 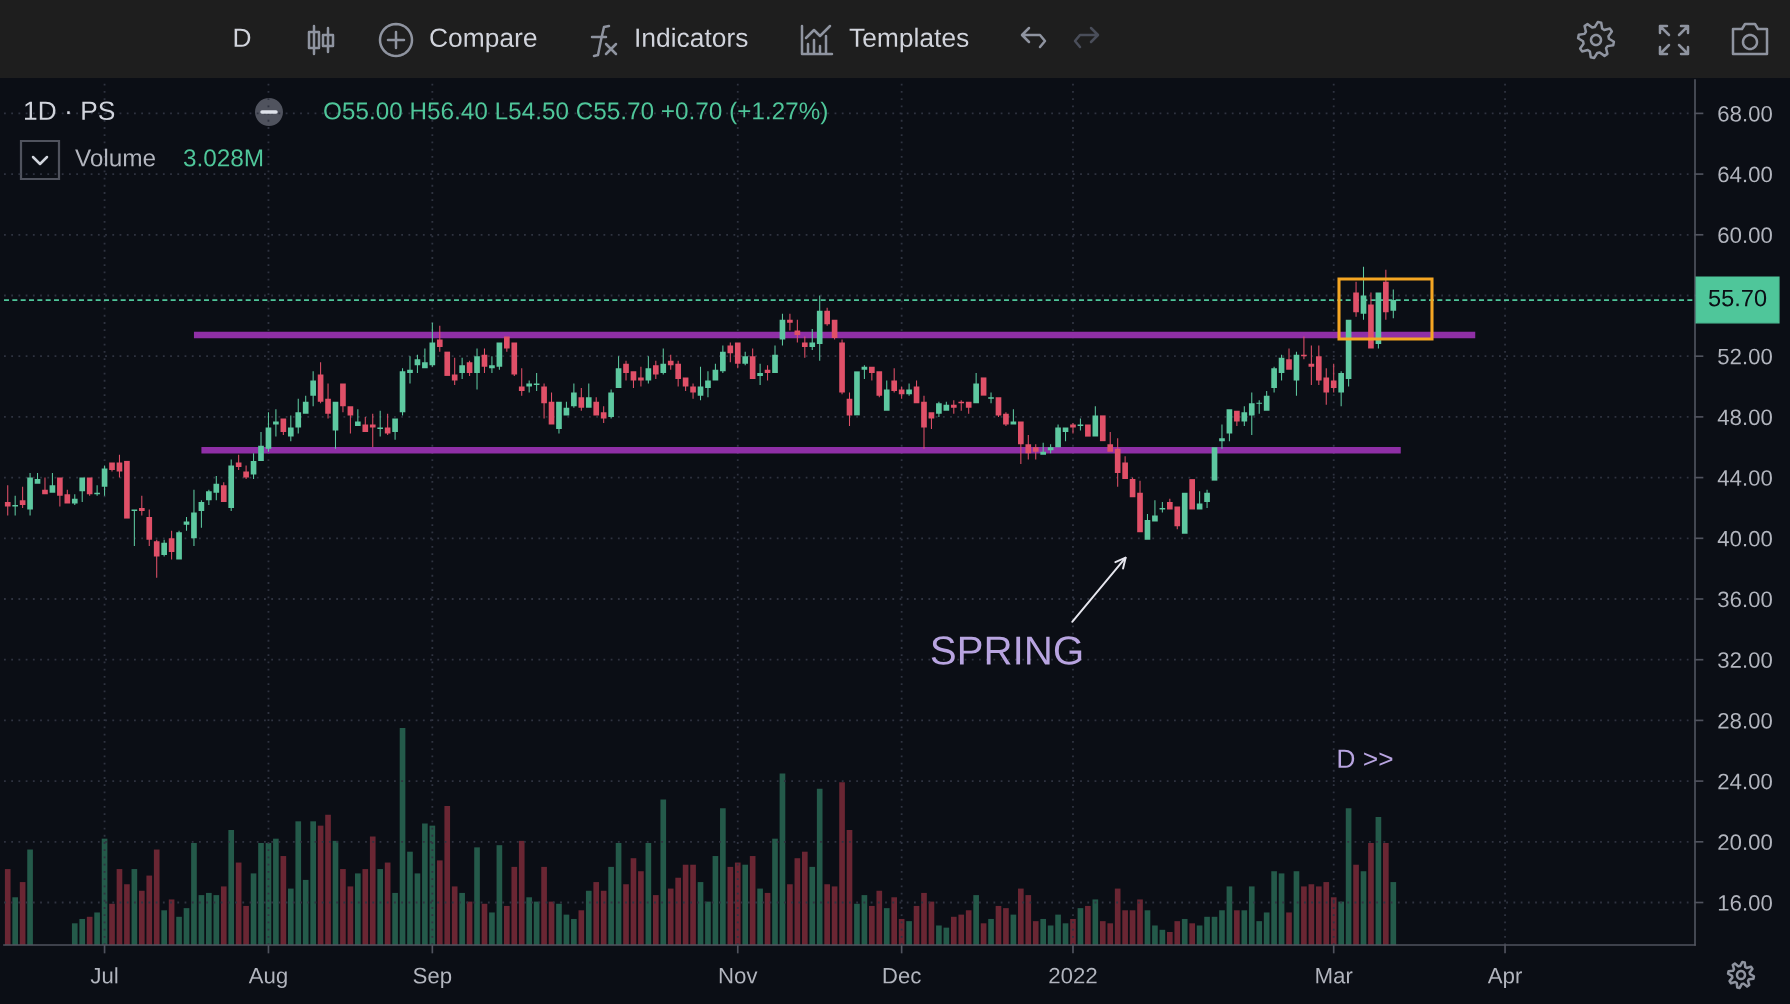 What do you see at coordinates (1006, 650) in the screenshot?
I see `annotation: SPRING` at bounding box center [1006, 650].